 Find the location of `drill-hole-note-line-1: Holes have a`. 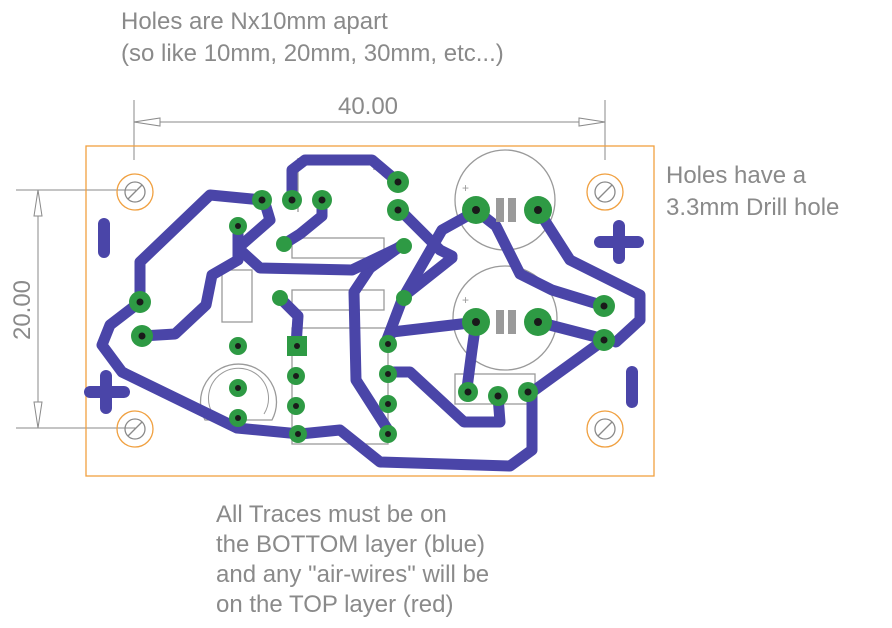

drill-hole-note-line-1: Holes have a is located at coordinates (736, 175).